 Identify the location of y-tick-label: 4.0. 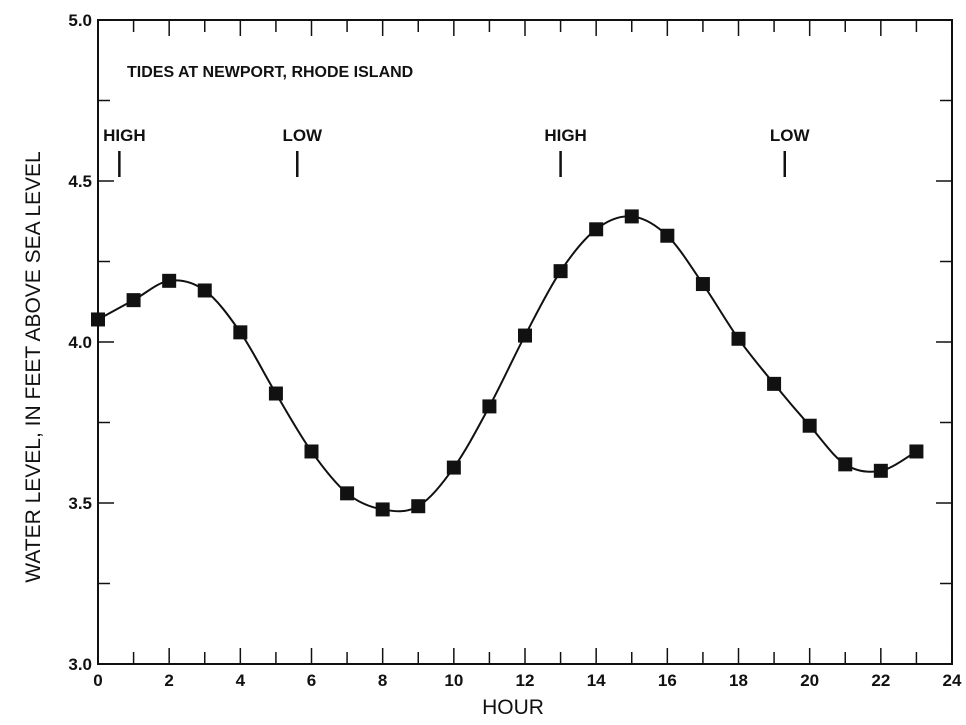
(80, 342).